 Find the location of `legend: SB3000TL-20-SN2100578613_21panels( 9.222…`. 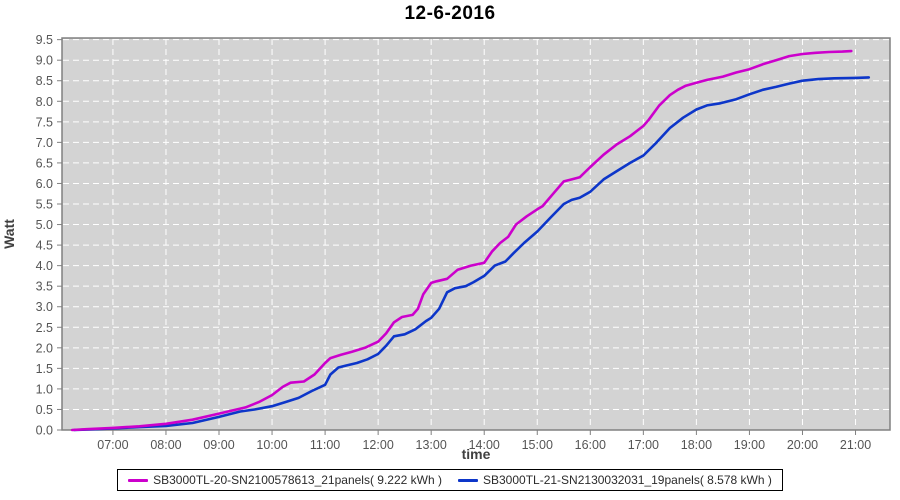

legend: SB3000TL-20-SN2100578613_21panels( 9.222… is located at coordinates (450, 480).